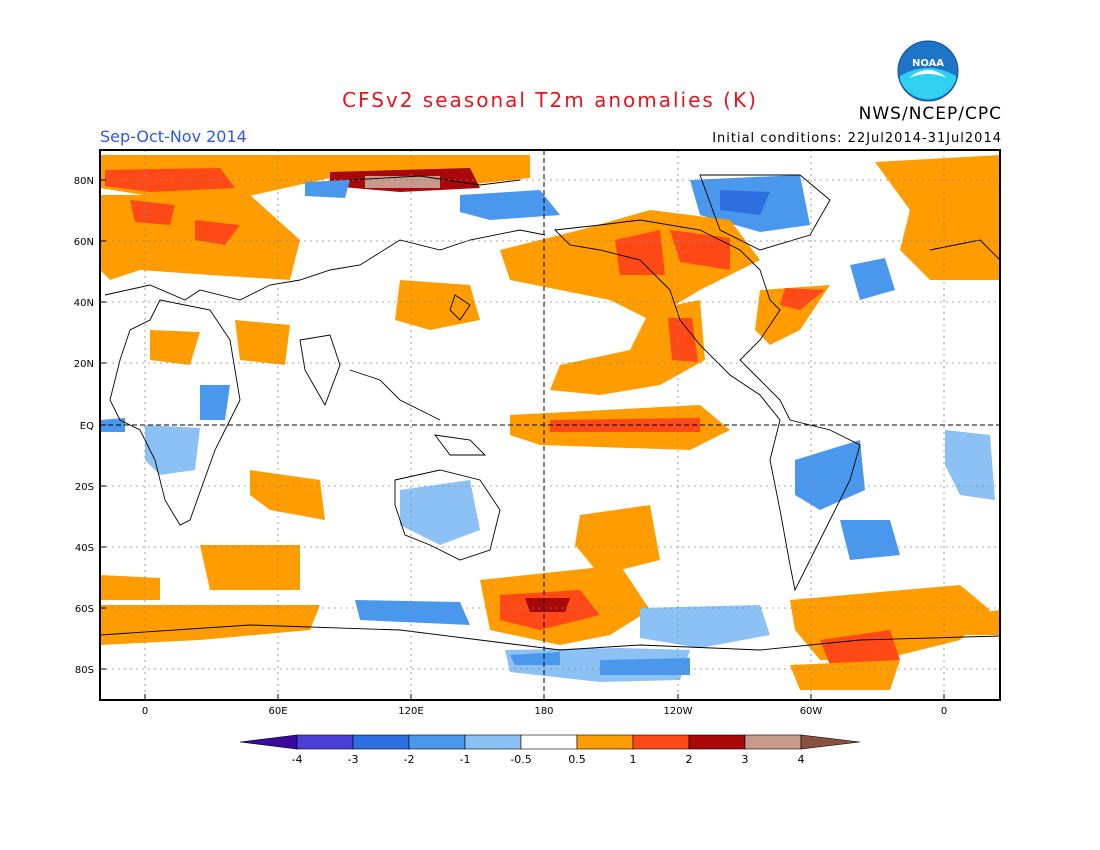  Describe the element at coordinates (84, 364) in the screenshot. I see `lat-label: 20N` at that location.